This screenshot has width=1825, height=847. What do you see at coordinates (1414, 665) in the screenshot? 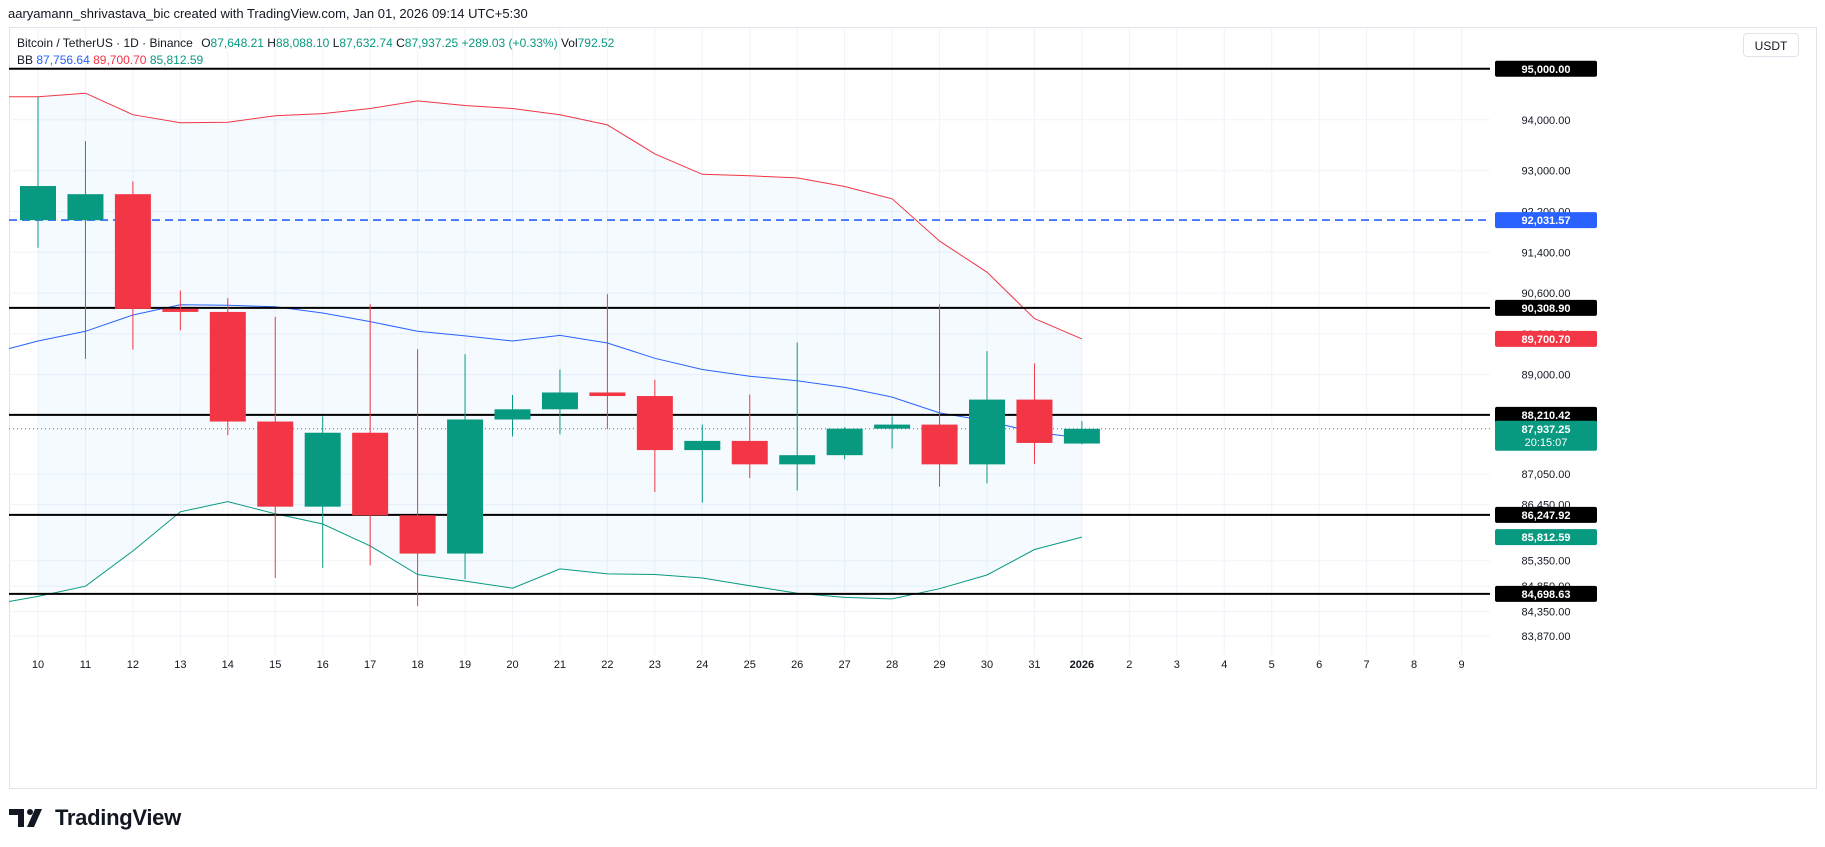
I see `x-tick-label: 8` at bounding box center [1414, 665].